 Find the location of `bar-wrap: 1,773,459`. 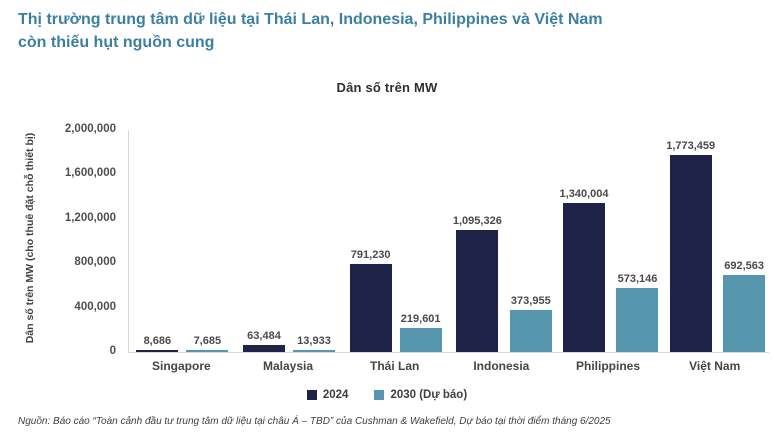

bar-wrap: 1,773,459 is located at coordinates (690, 241).